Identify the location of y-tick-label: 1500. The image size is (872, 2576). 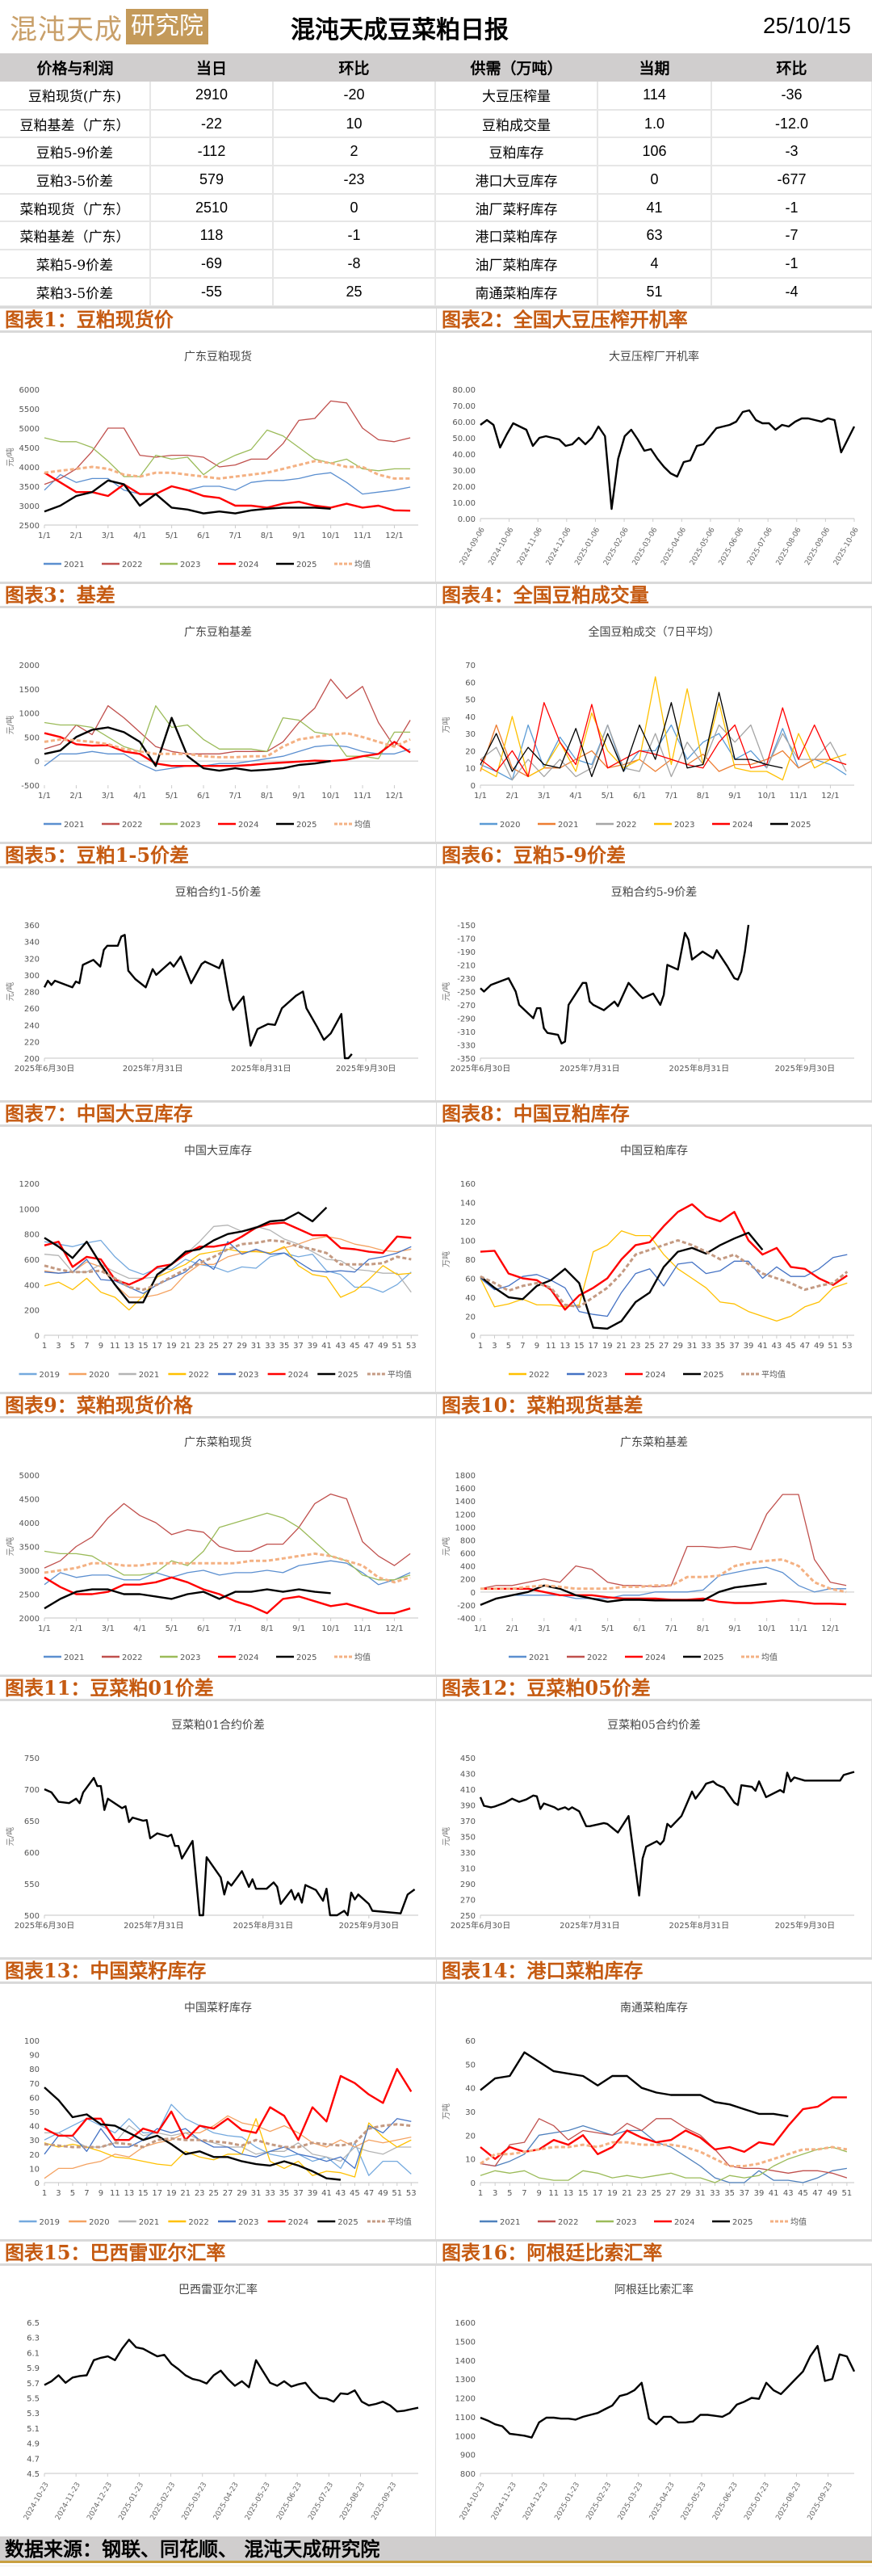
(29, 690).